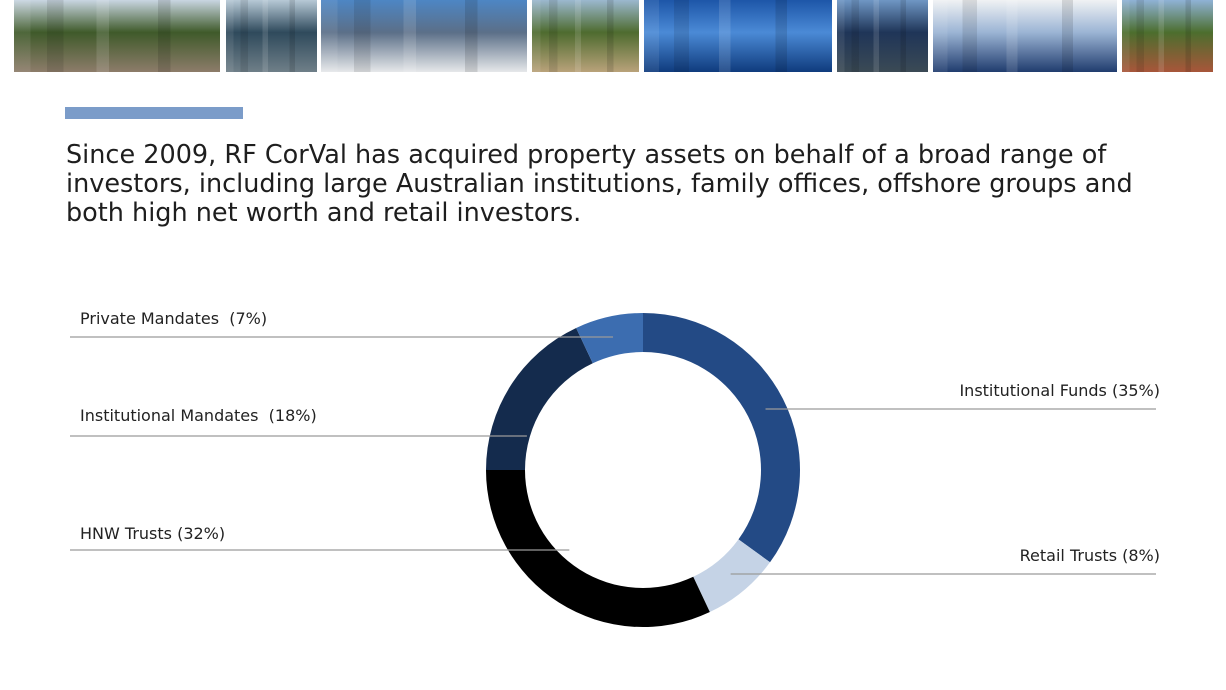 This screenshot has width=1226, height=690. What do you see at coordinates (154, 113) in the screenshot?
I see `title-accent-bar` at bounding box center [154, 113].